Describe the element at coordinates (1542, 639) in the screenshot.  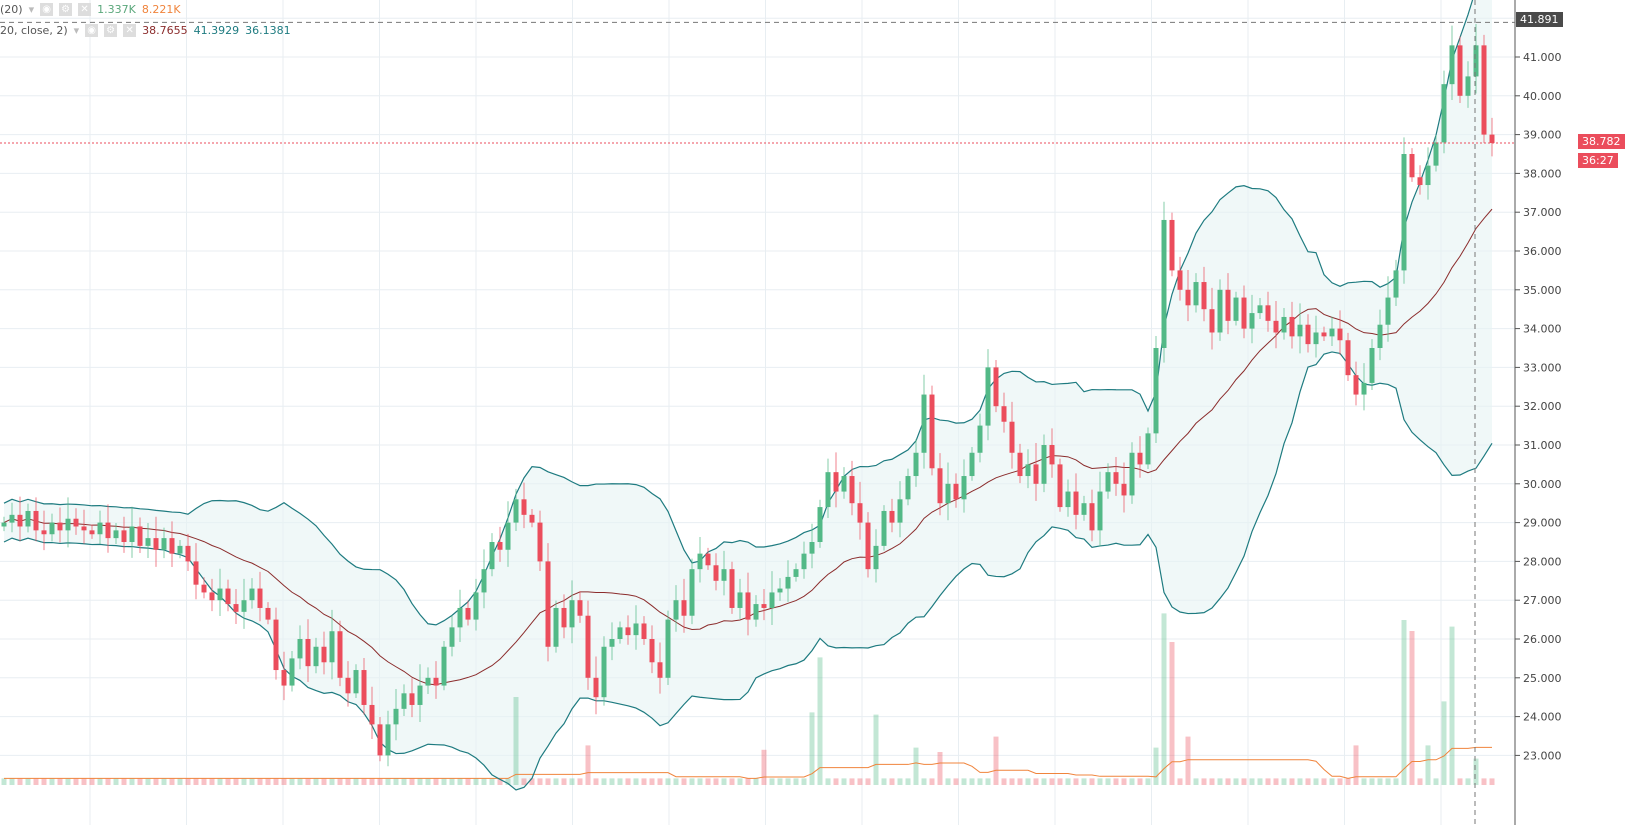
I see `axis-tick-label: 26.000` at that location.